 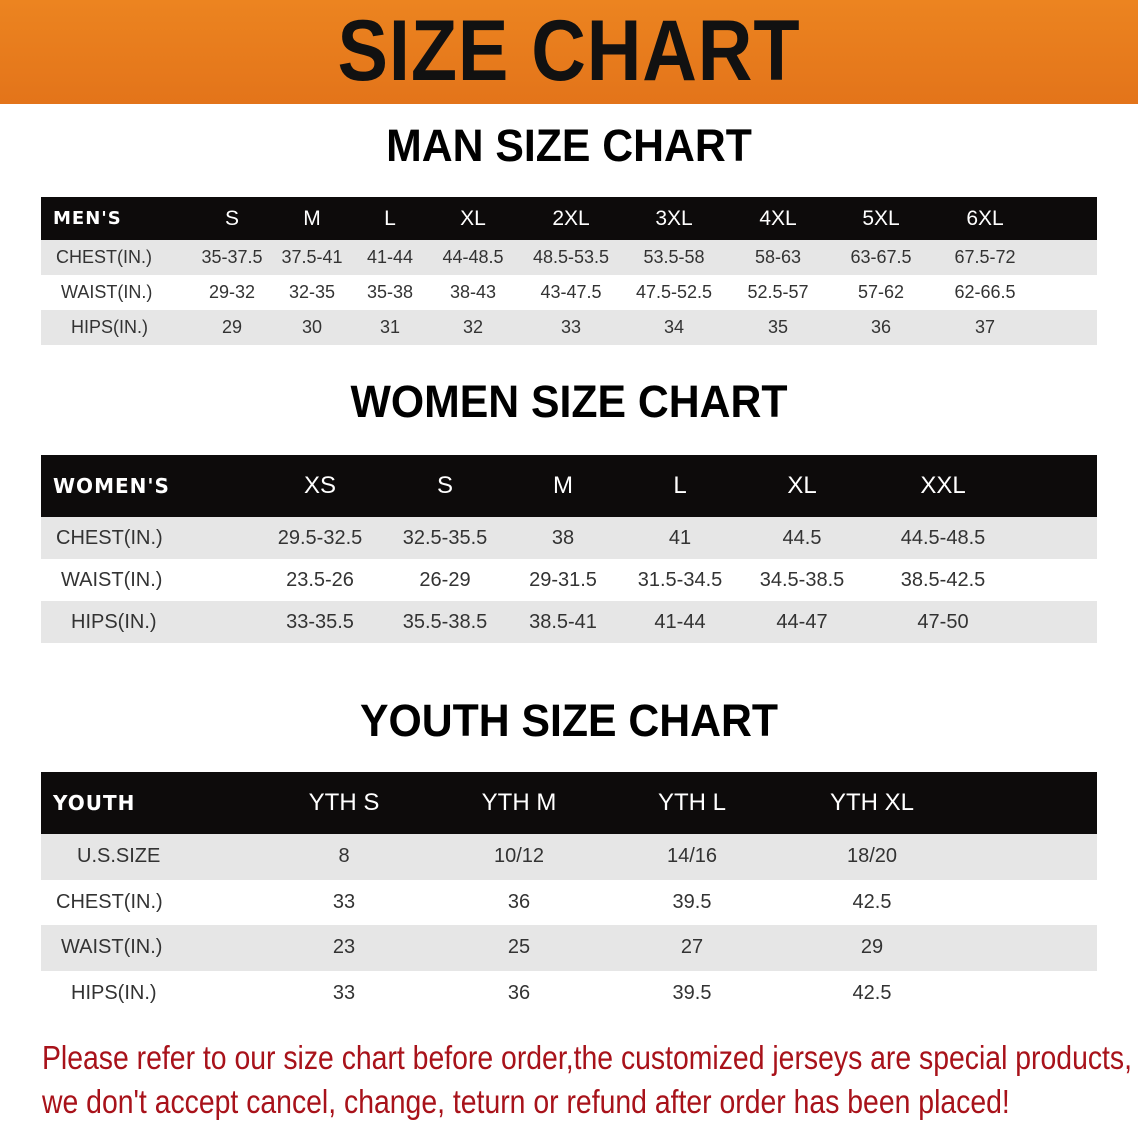 I want to click on table-cell: 58-63, so click(x=778, y=257).